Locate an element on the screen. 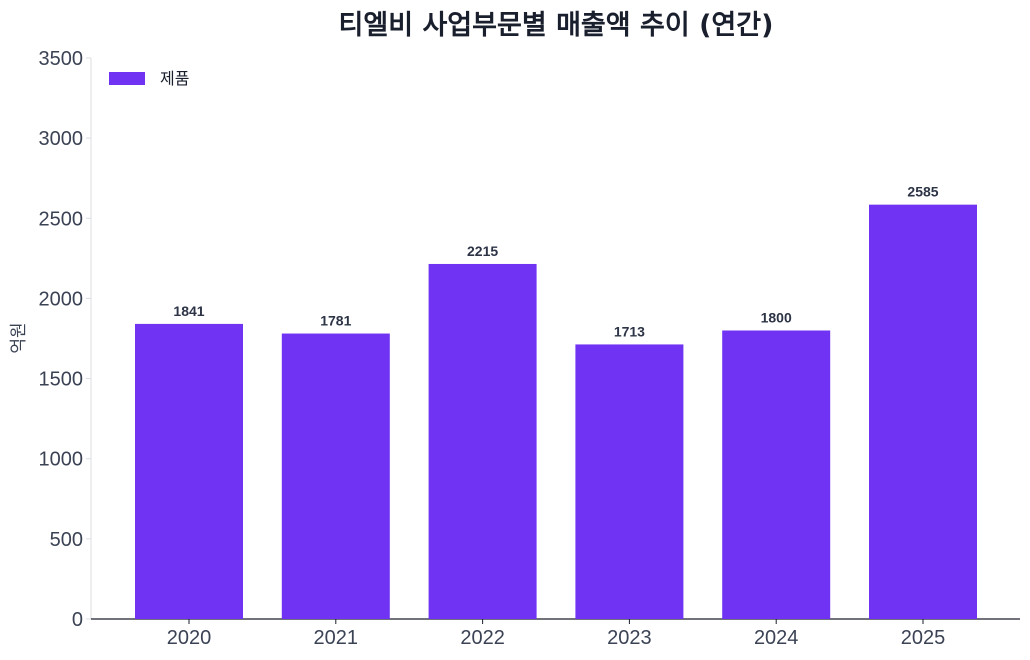  data-label: 2585 is located at coordinates (922, 192).